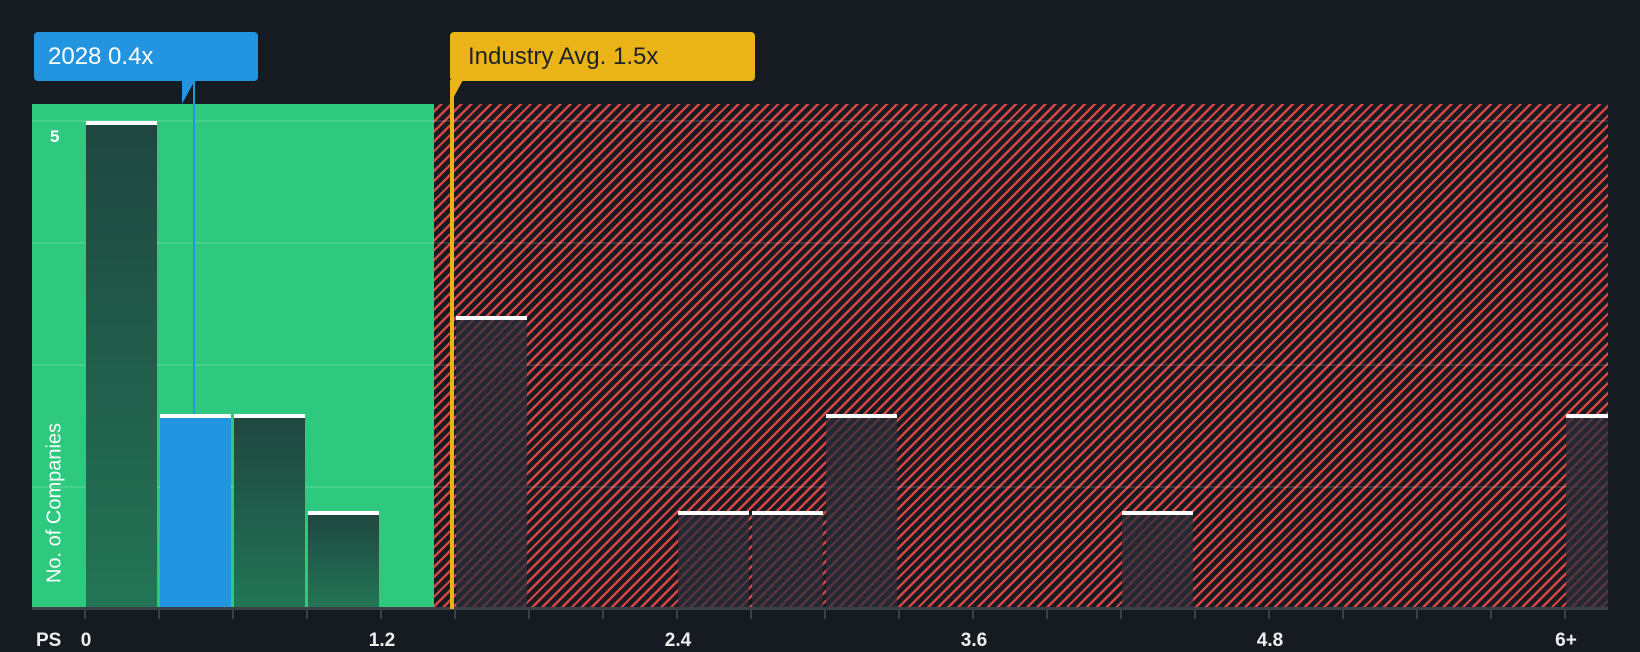 Image resolution: width=1640 pixels, height=652 pixels. I want to click on company-tooltip-pointer, so click(188, 92).